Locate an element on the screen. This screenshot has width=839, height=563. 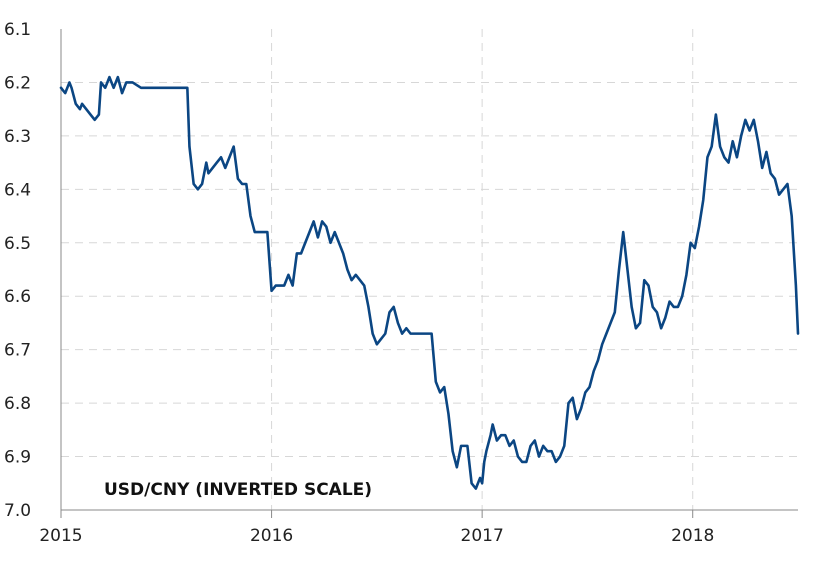
x-tick-label: 2015 is located at coordinates (60, 536).